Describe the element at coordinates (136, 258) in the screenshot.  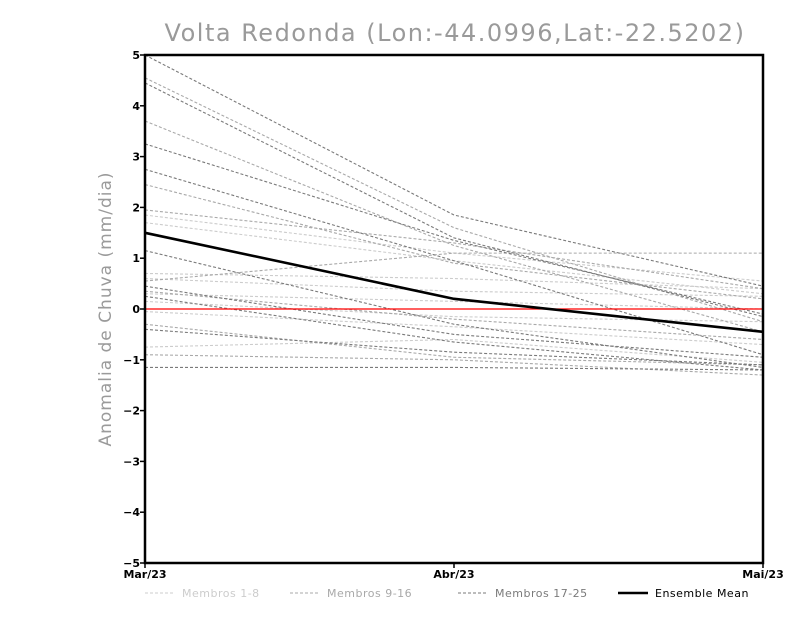
I see `y-tick-label: 1` at that location.